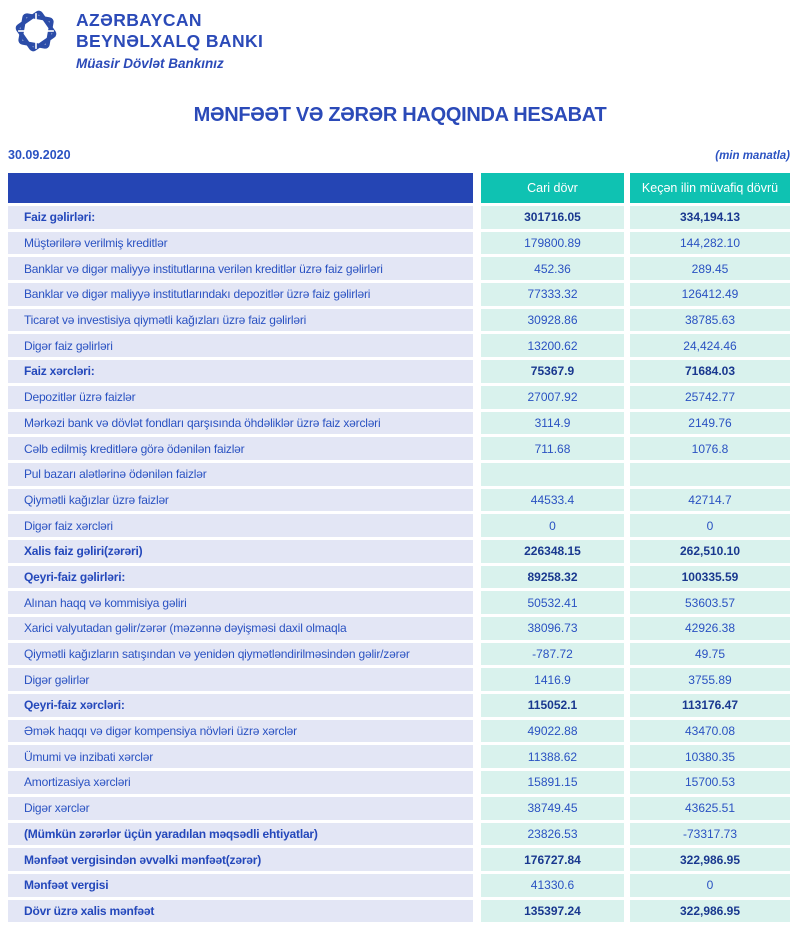 Image resolution: width=800 pixels, height=925 pixels. What do you see at coordinates (150, 63) in the screenshot?
I see `bank-slogan: Müasir Dövlət Bankınız` at bounding box center [150, 63].